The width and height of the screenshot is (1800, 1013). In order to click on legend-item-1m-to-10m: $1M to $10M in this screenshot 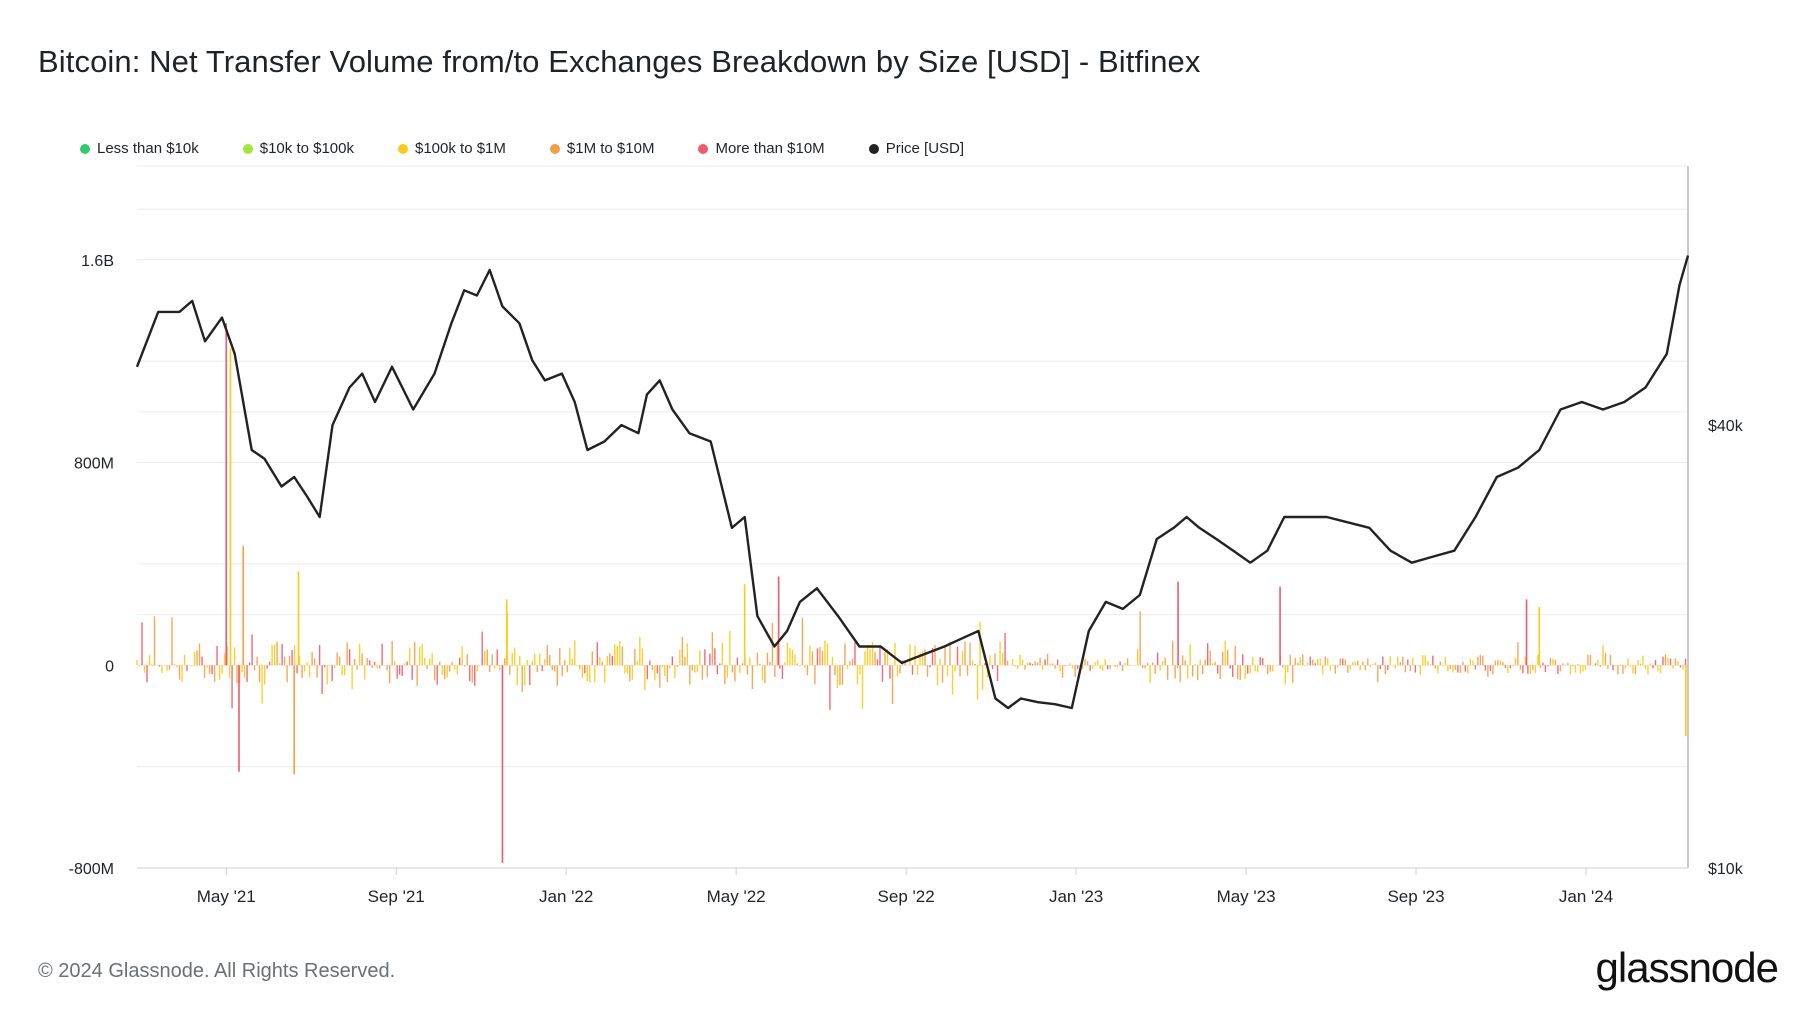, I will do `click(602, 148)`.